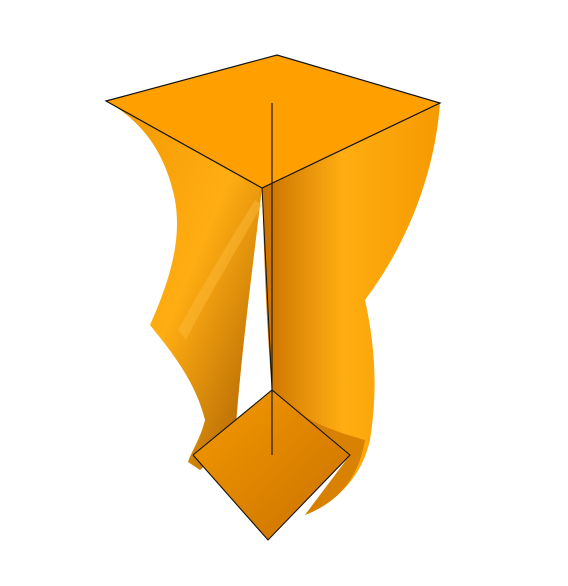 The image size is (568, 586). I want to click on front-edge-line, so click(267, 289).